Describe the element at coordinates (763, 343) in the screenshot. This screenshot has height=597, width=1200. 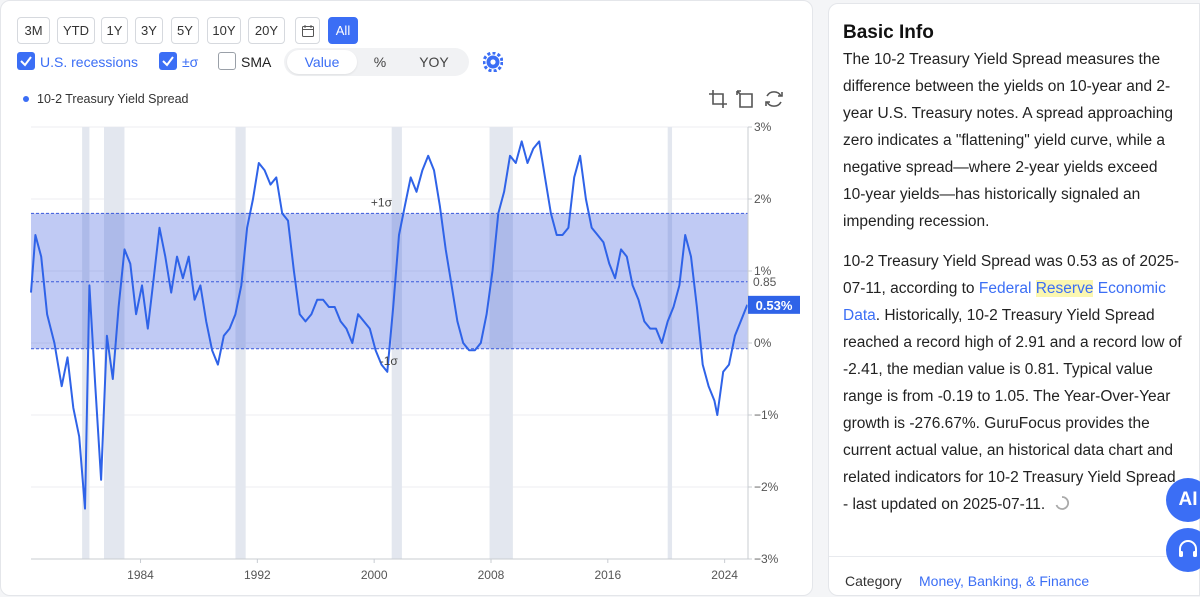
I see `y-tick-label: 0%` at that location.